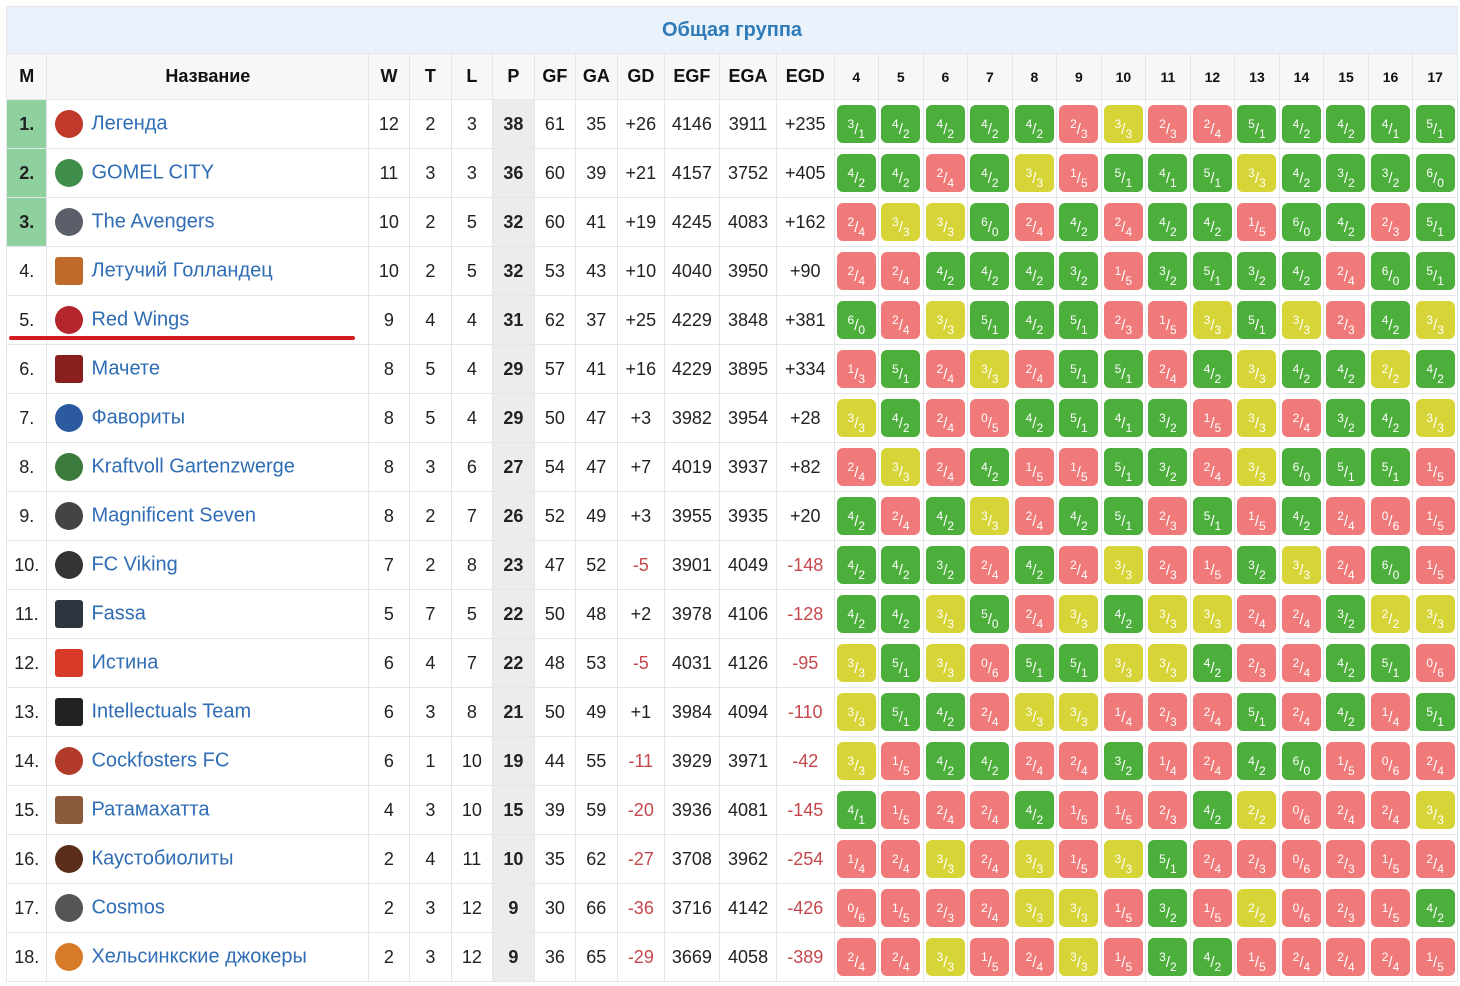  I want to click on header-l: L, so click(472, 76).